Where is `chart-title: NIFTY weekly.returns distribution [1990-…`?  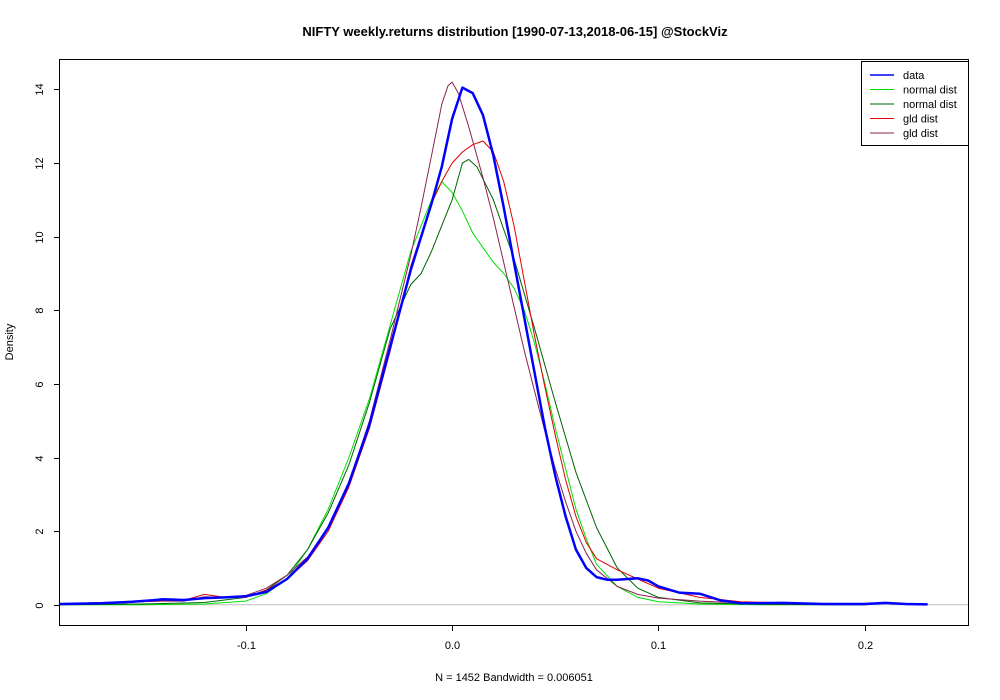 chart-title: NIFTY weekly.returns distribution [1990-… is located at coordinates (515, 31).